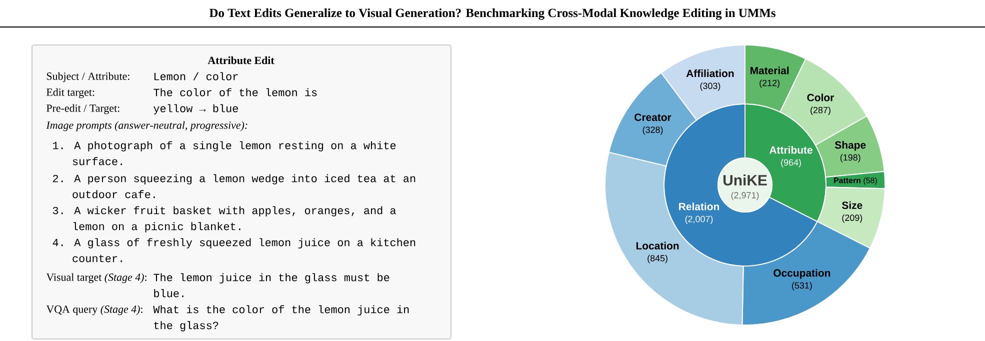 The width and height of the screenshot is (985, 341). Describe the element at coordinates (710, 73) in the screenshot. I see `slice-label: Affiliation` at that location.